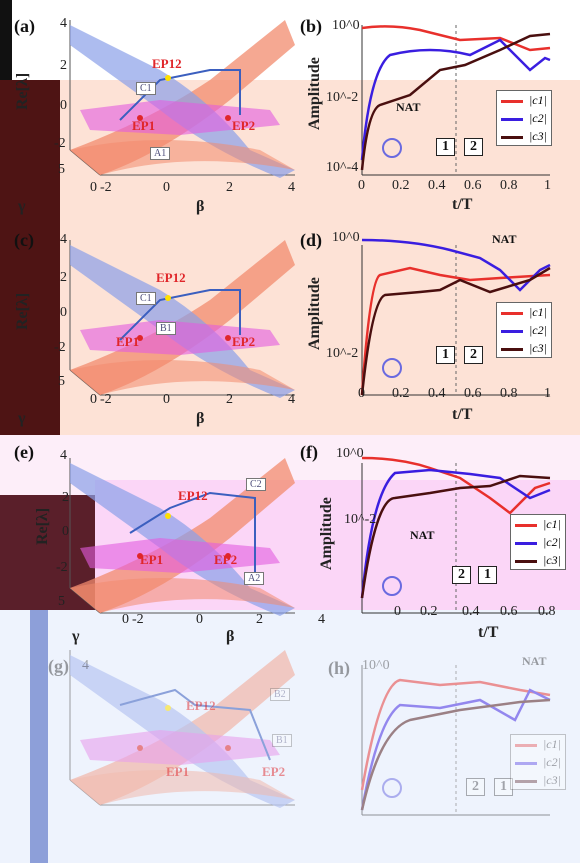 This screenshot has width=580, height=863. What do you see at coordinates (314, 313) in the screenshot?
I see `ylabel-d: Amplitude` at bounding box center [314, 313].